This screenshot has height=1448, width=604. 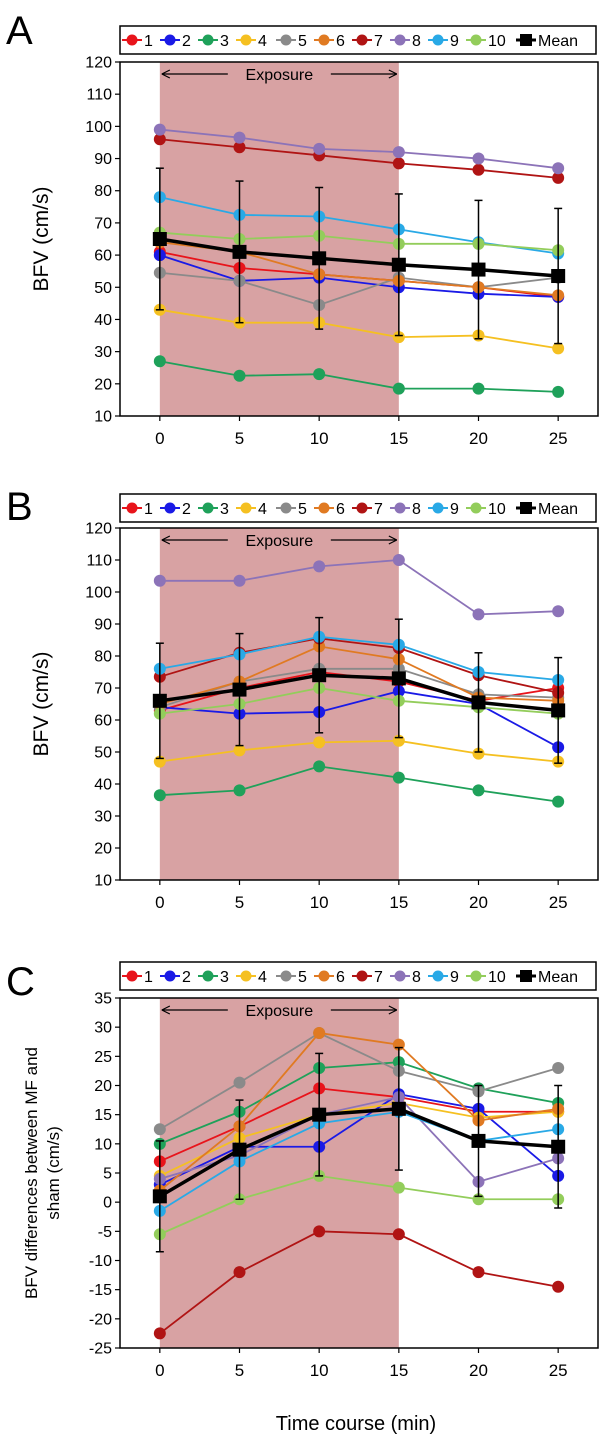 I want to click on exposure-band, so click(x=279, y=239).